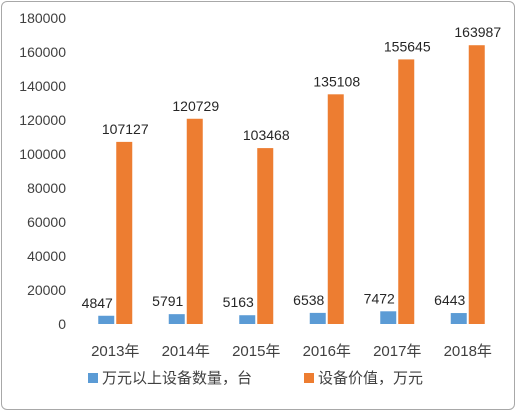 This screenshot has height=413, width=518. I want to click on data-label: 103468, so click(266, 135).